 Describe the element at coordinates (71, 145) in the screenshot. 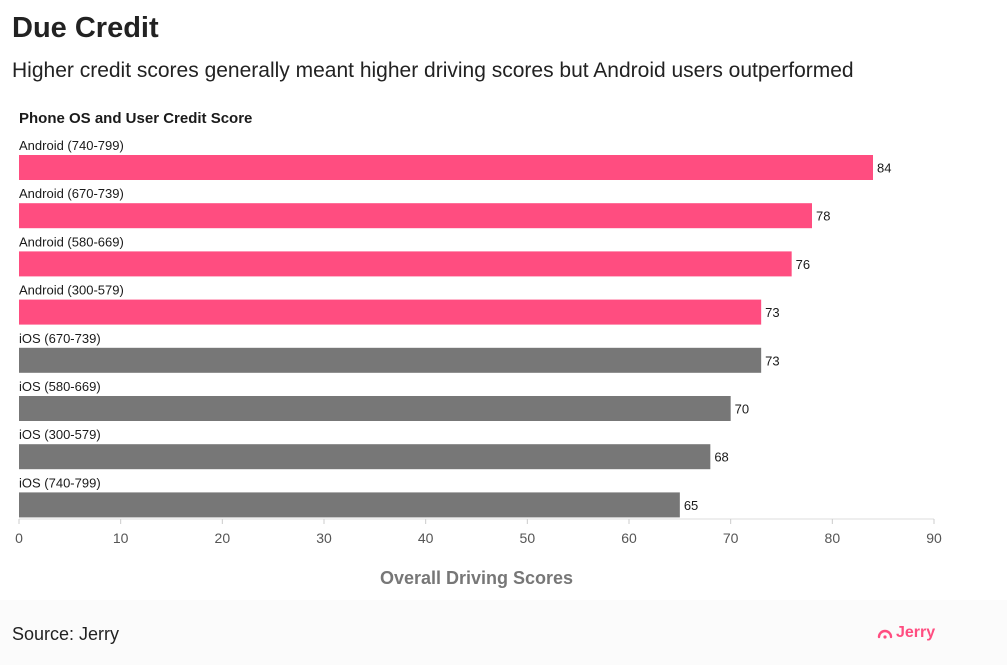

I see `category-label: Android (740-799)` at that location.